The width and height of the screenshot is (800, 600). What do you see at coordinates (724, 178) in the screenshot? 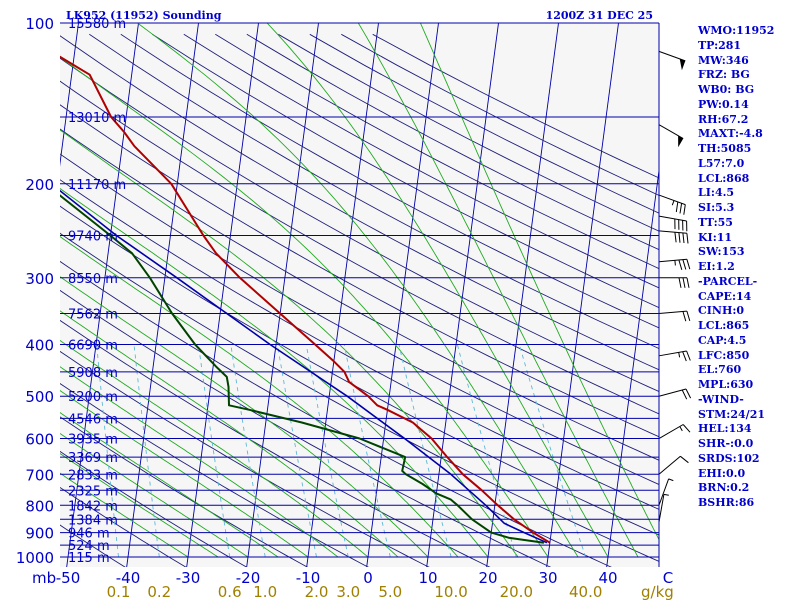
I see `sounding-index: LCL:868` at bounding box center [724, 178].